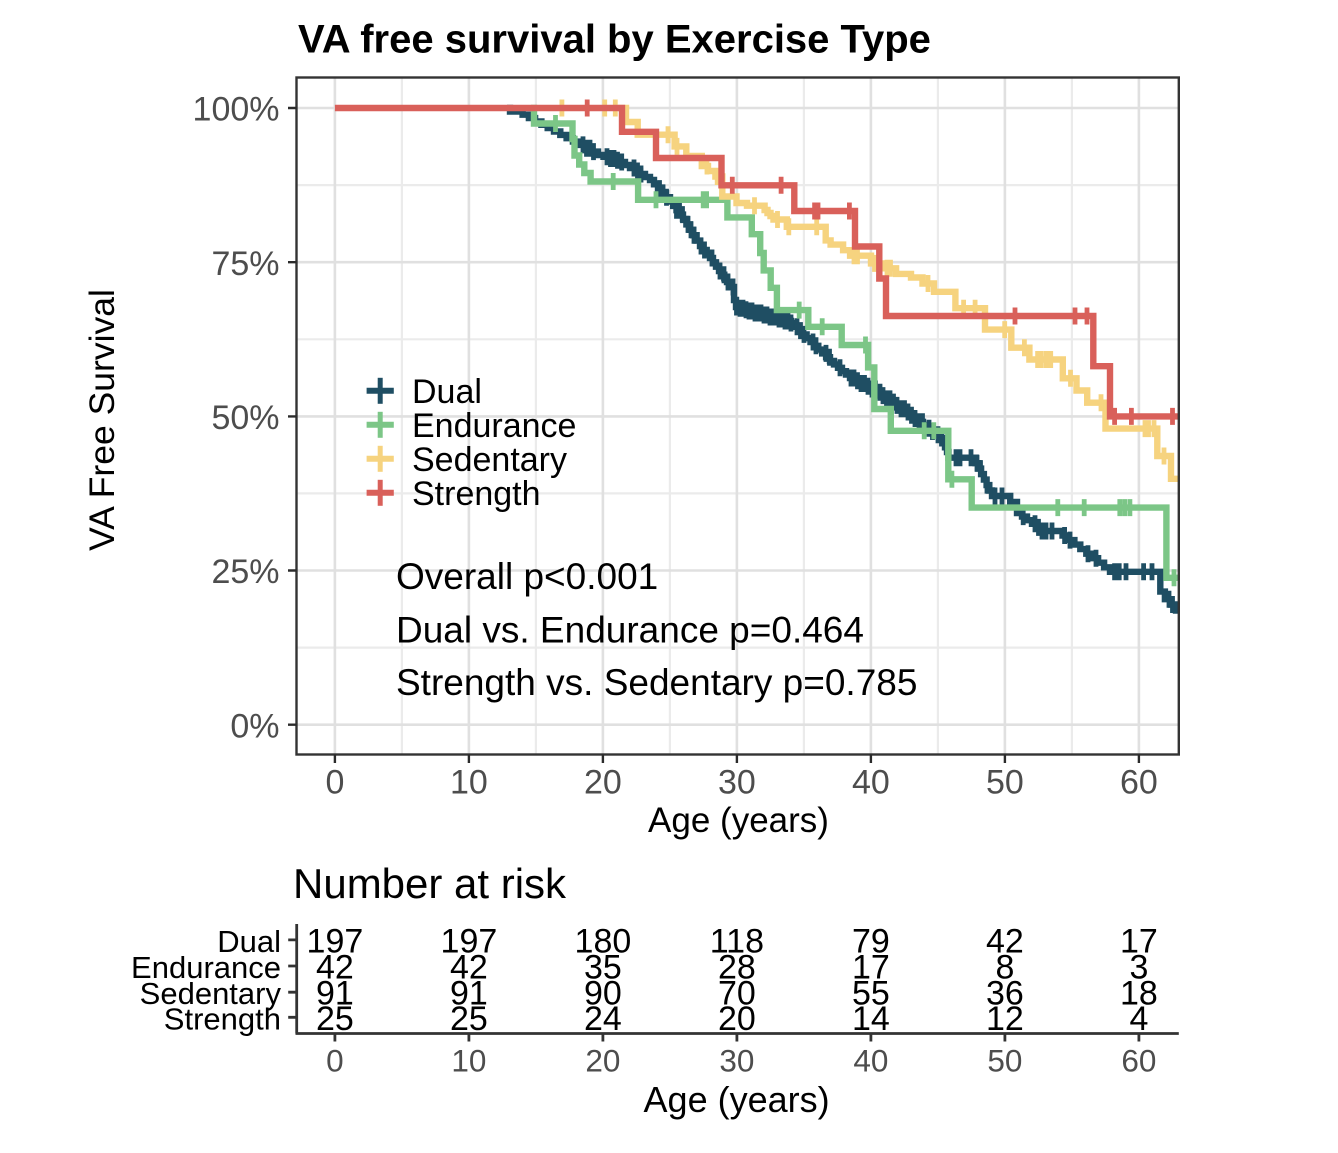 The width and height of the screenshot is (1338, 1153). I want to click on svg-text: 24, so click(603, 1019).